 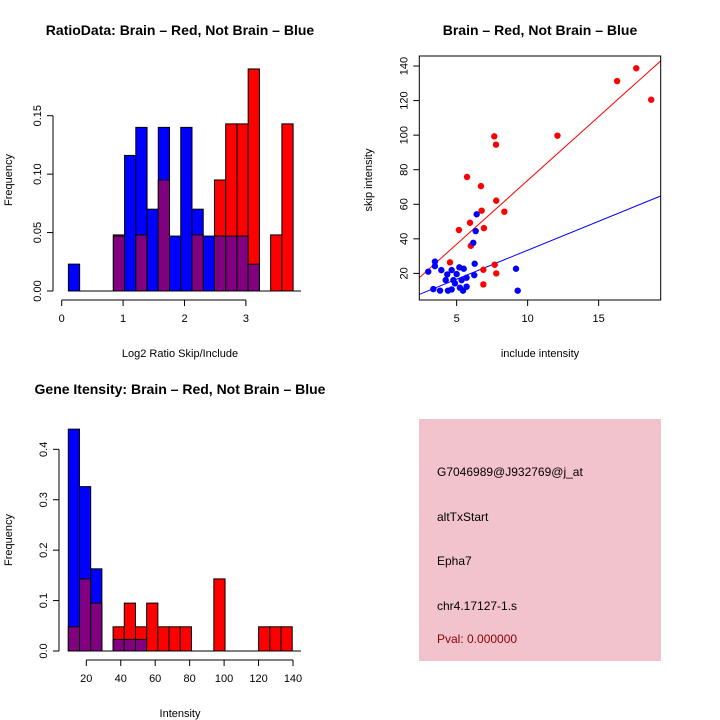 What do you see at coordinates (123, 319) in the screenshot?
I see `x-tick-label: 1` at bounding box center [123, 319].